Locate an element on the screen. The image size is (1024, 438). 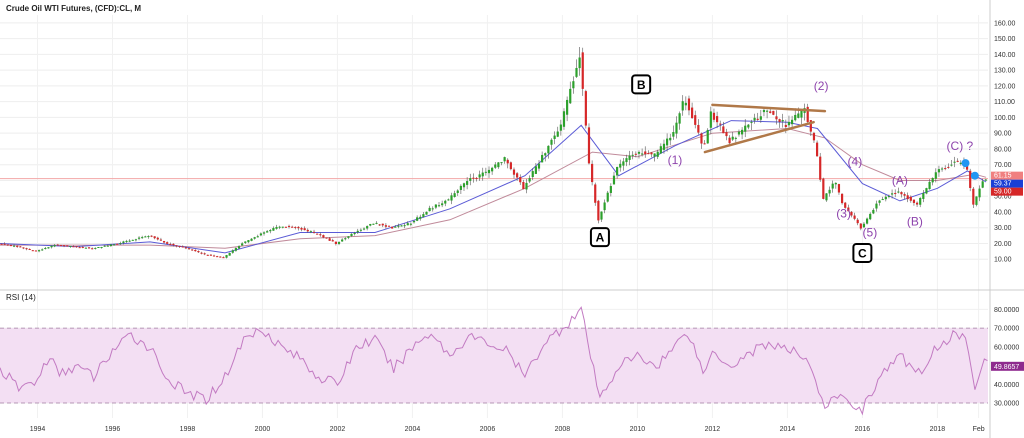
price-tick-label: 150.00 is located at coordinates (1005, 39).